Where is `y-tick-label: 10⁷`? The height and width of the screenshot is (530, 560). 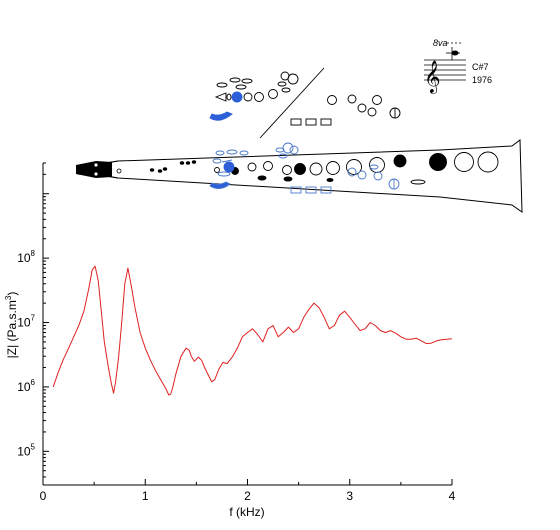 y-tick-label: 10⁷ is located at coordinates (26, 322).